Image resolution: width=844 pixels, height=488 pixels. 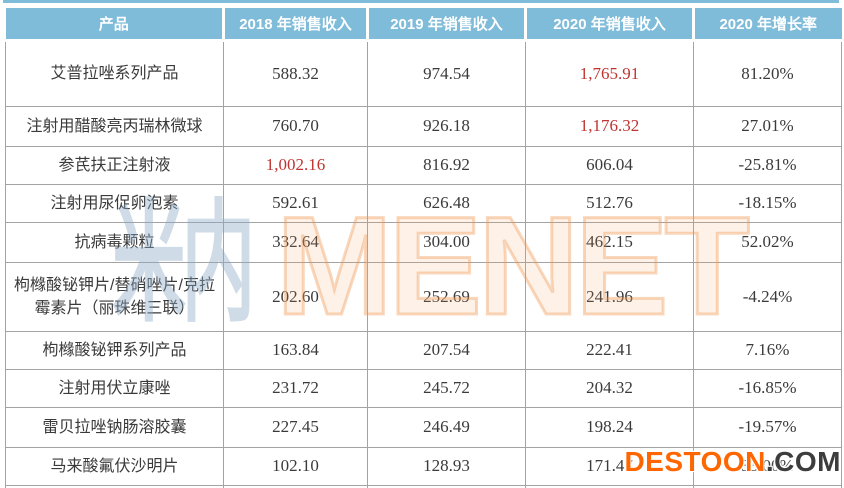 I want to click on cell-growth: -19.57%, so click(x=767, y=427).